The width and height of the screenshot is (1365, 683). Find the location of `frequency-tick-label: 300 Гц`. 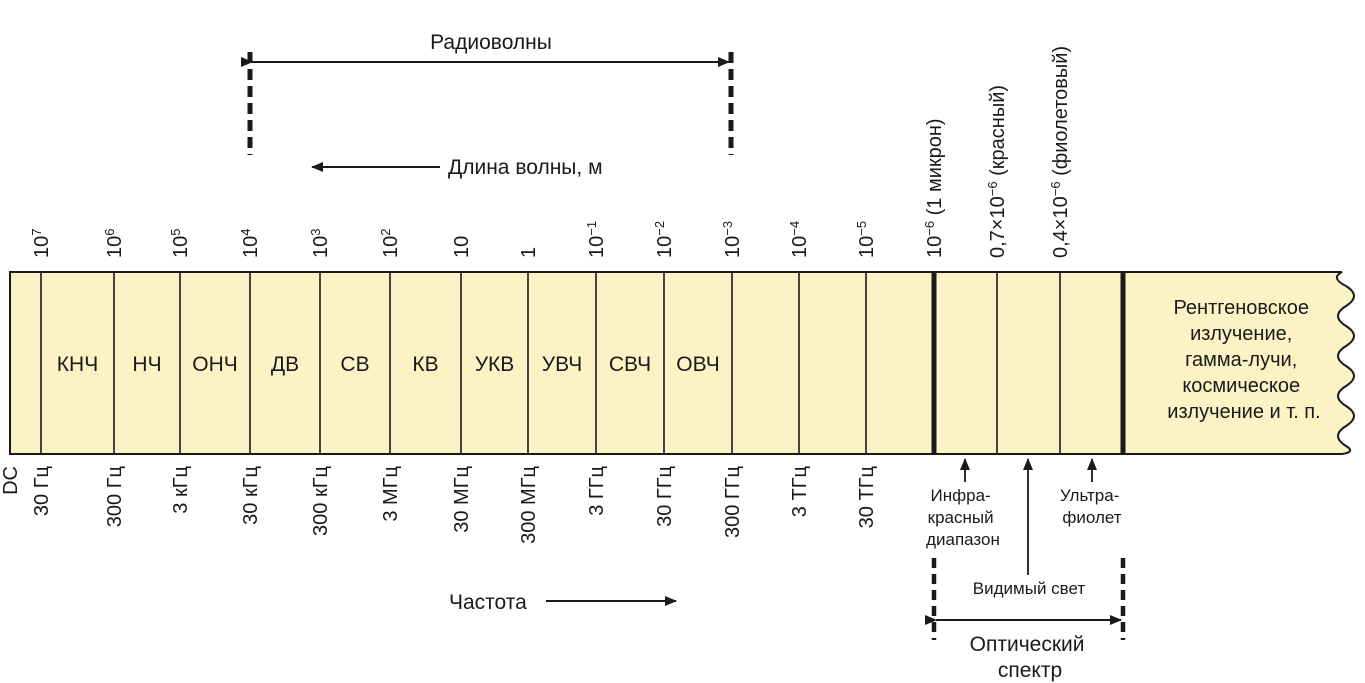

frequency-tick-label: 300 Гц is located at coordinates (115, 496).